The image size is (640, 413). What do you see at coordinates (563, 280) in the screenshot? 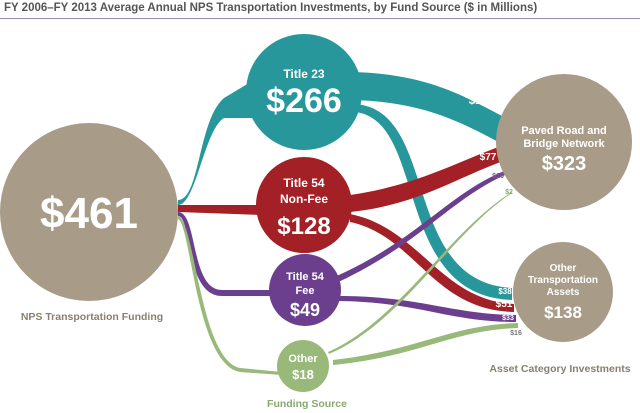
I see `other-assets-label-line2: Transportation` at bounding box center [563, 280].